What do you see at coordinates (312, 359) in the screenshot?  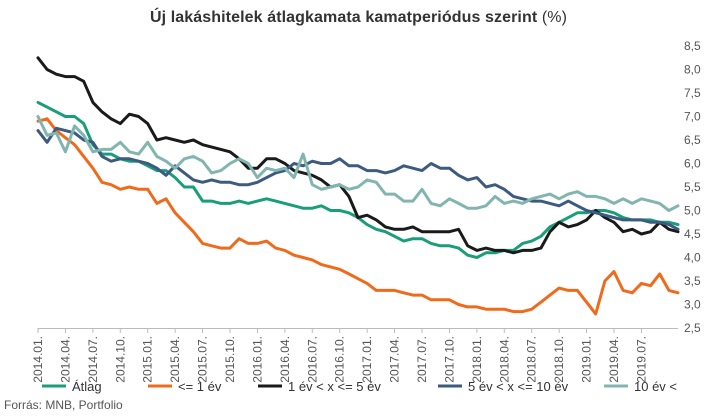 I see `x-tick-label: 2016.07.` at bounding box center [312, 359].